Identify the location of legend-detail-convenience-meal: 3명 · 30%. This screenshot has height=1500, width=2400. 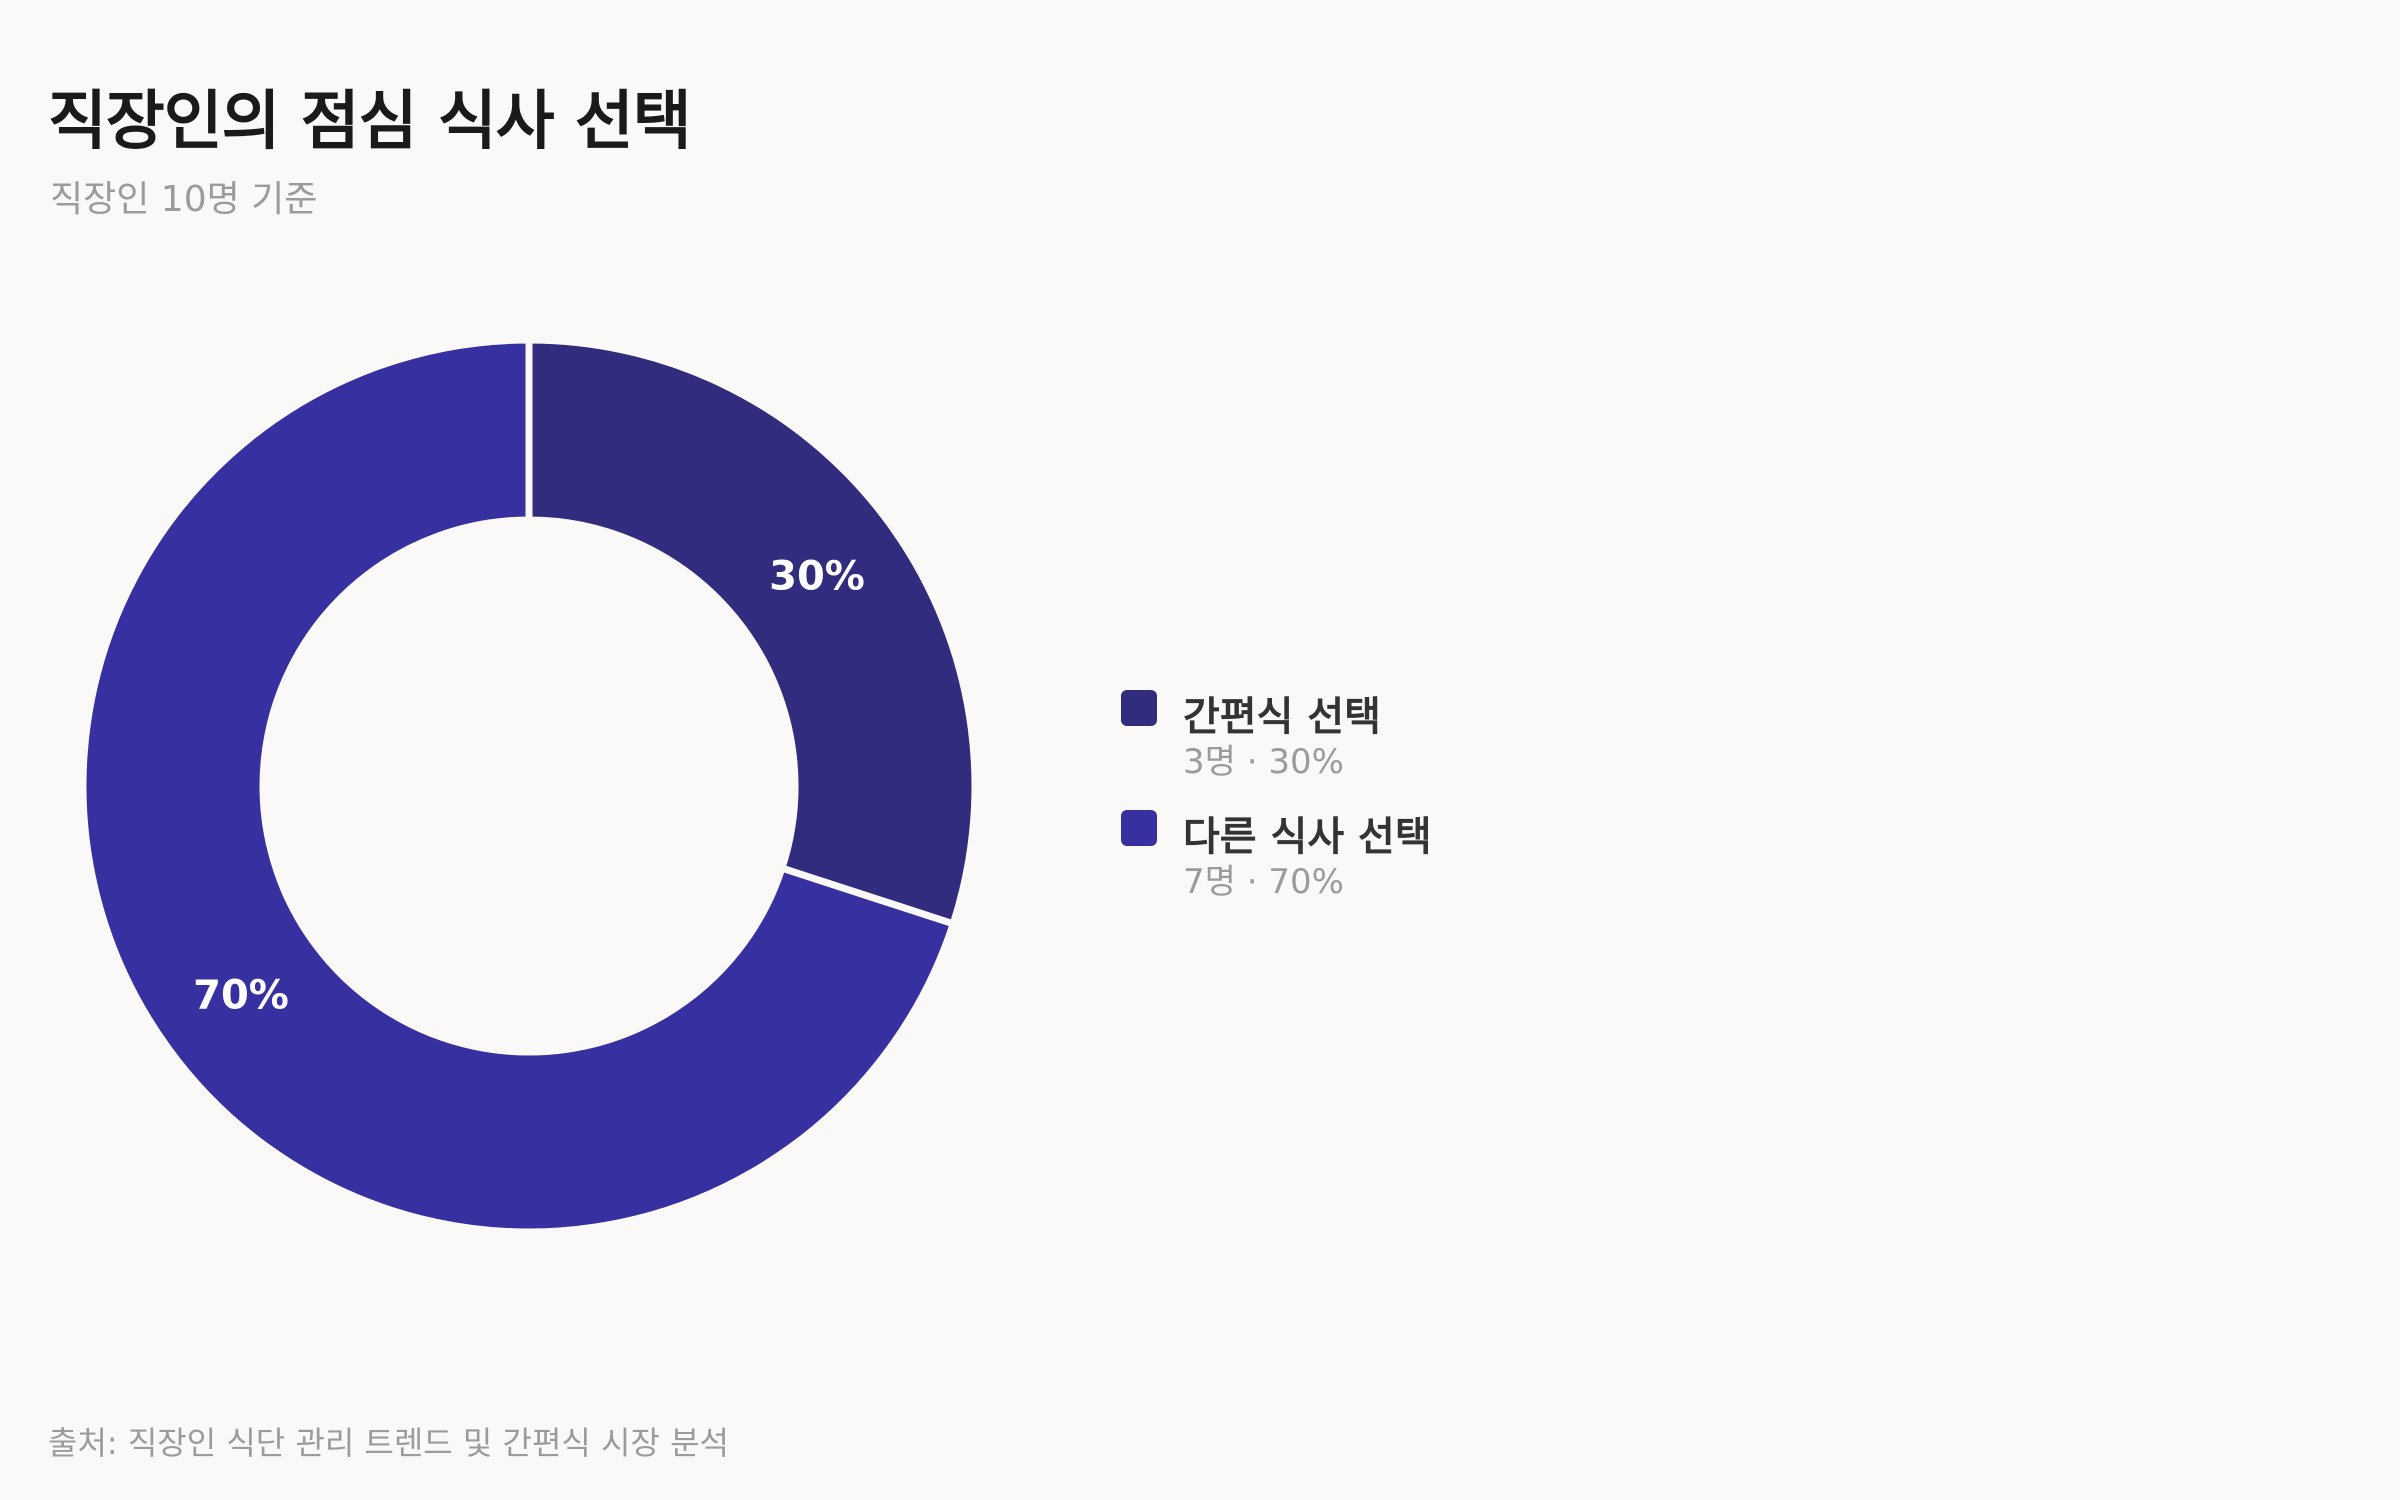
(1263, 762).